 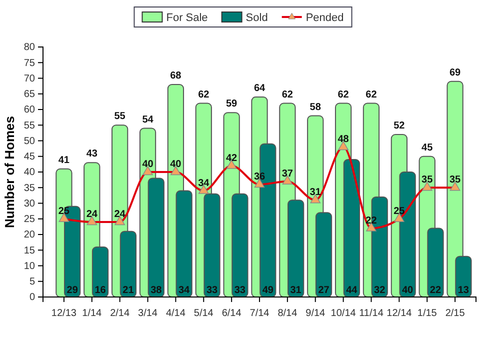 I want to click on x-tick-label: 5/14, so click(x=204, y=313).